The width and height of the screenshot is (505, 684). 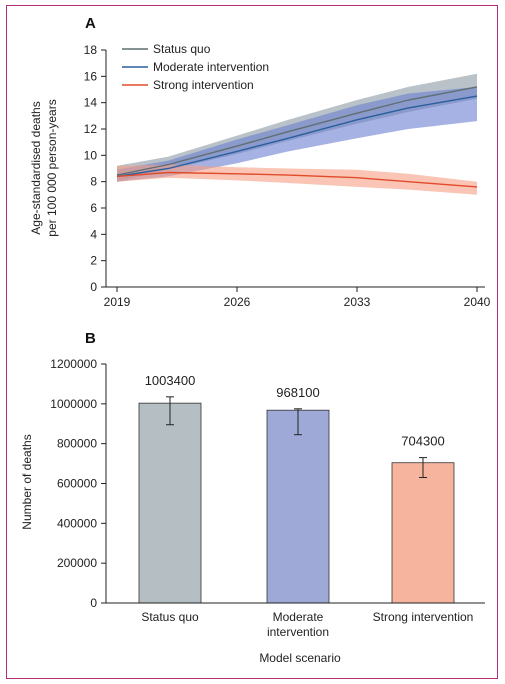 What do you see at coordinates (91, 129) in the screenshot?
I see `a-ytick-label-6: 12` at bounding box center [91, 129].